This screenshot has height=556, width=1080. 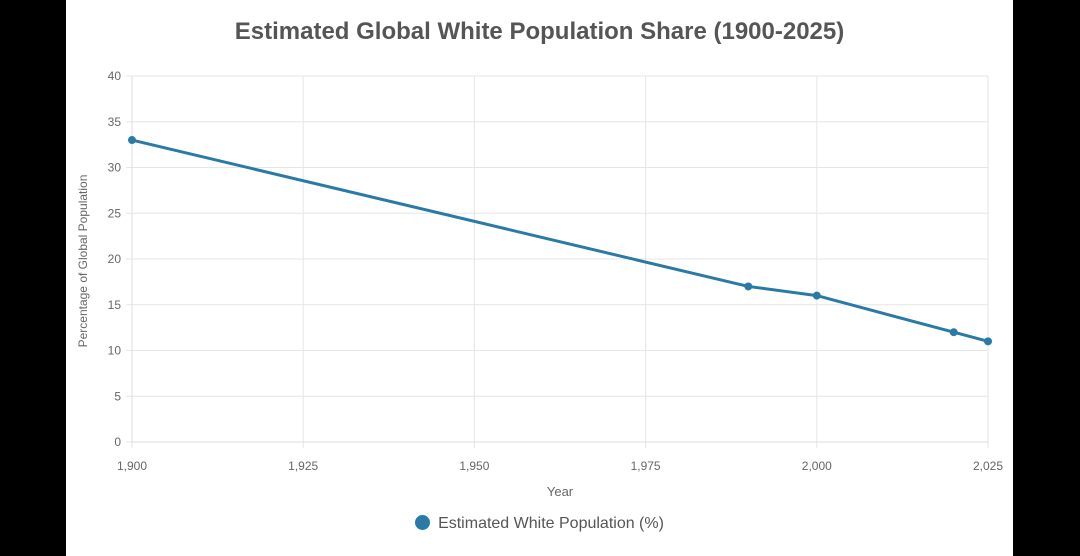 What do you see at coordinates (303, 466) in the screenshot?
I see `x-tick-label: 1,925` at bounding box center [303, 466].